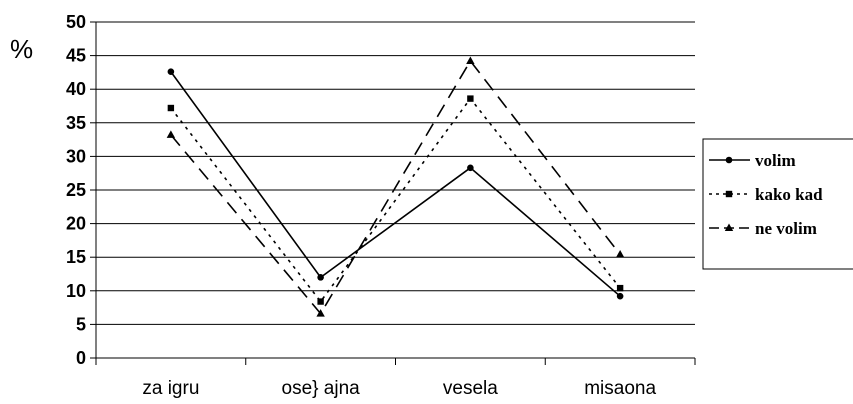 The width and height of the screenshot is (853, 404). I want to click on y-tick-label: 5, so click(81, 324).